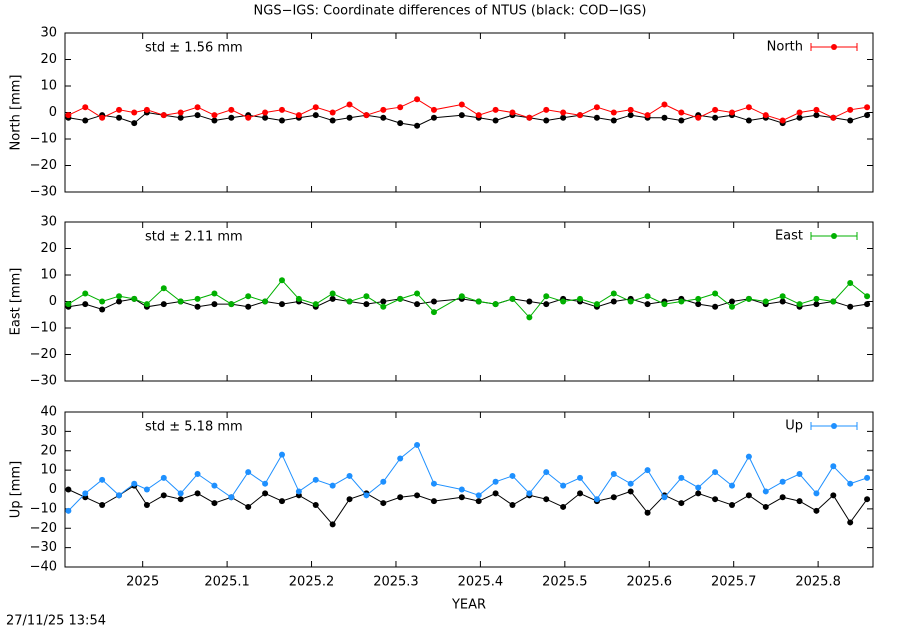 The height and width of the screenshot is (630, 900). Describe the element at coordinates (468, 478) in the screenshot. I see `series-line` at that location.